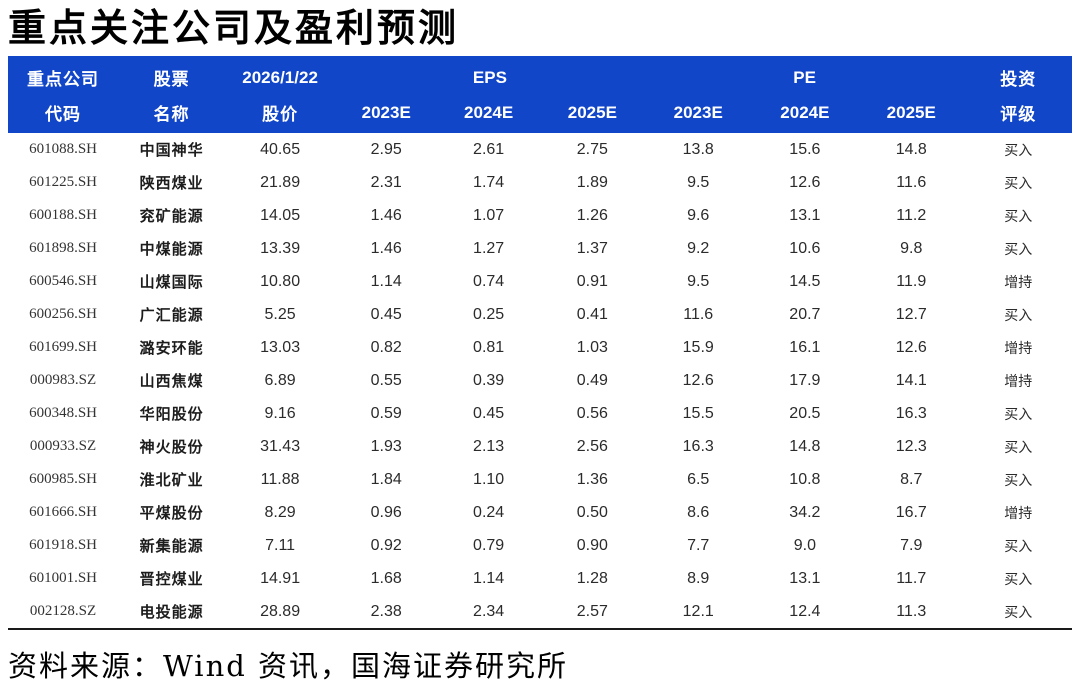 The image size is (1080, 697). Describe the element at coordinates (280, 479) in the screenshot. I see `cell-price: 11.88` at that location.